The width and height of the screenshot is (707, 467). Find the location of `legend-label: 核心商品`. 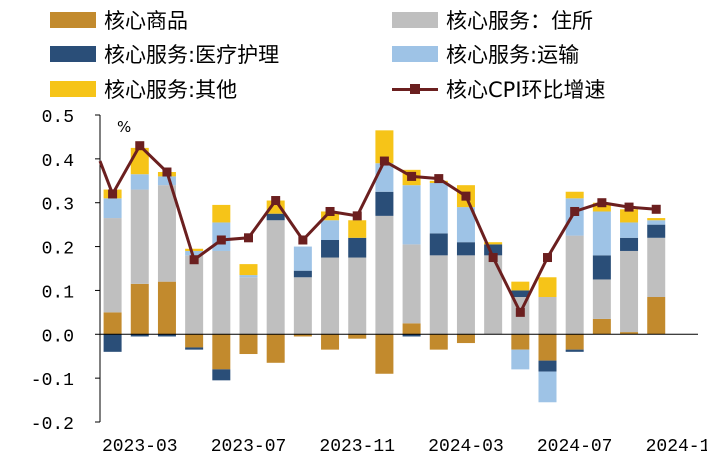

legend-label: 核心商品 is located at coordinates (146, 21).